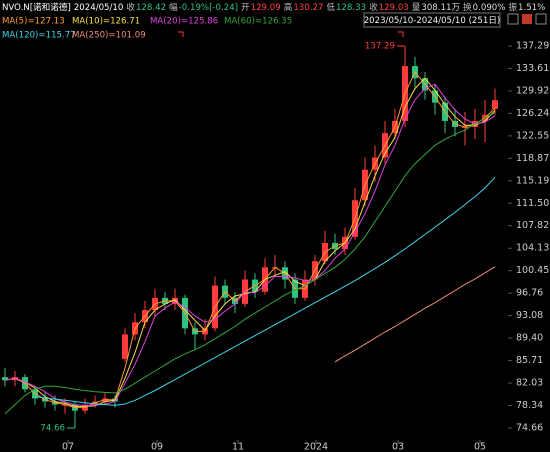 This screenshot has width=550, height=452. What do you see at coordinates (513, 8) in the screenshot?
I see `field-label: 振` at bounding box center [513, 8].